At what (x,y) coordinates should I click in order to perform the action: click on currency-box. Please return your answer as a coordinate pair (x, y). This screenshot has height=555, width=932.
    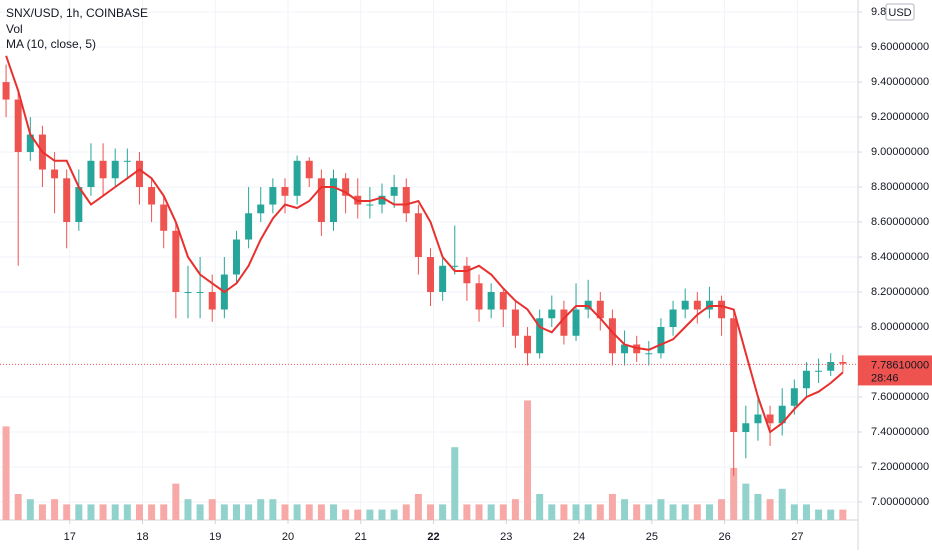
    Looking at the image, I should click on (900, 12).